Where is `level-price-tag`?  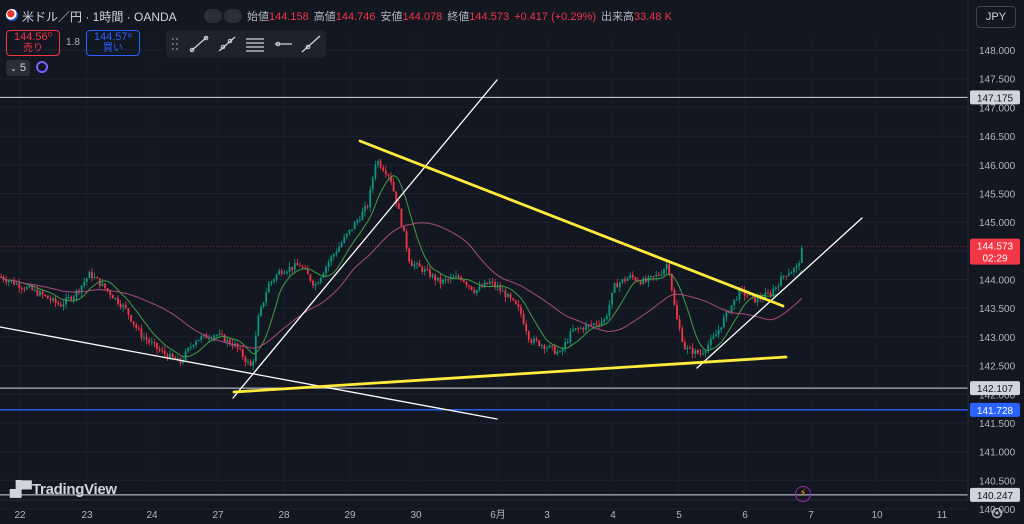
level-price-tag is located at coordinates (995, 97).